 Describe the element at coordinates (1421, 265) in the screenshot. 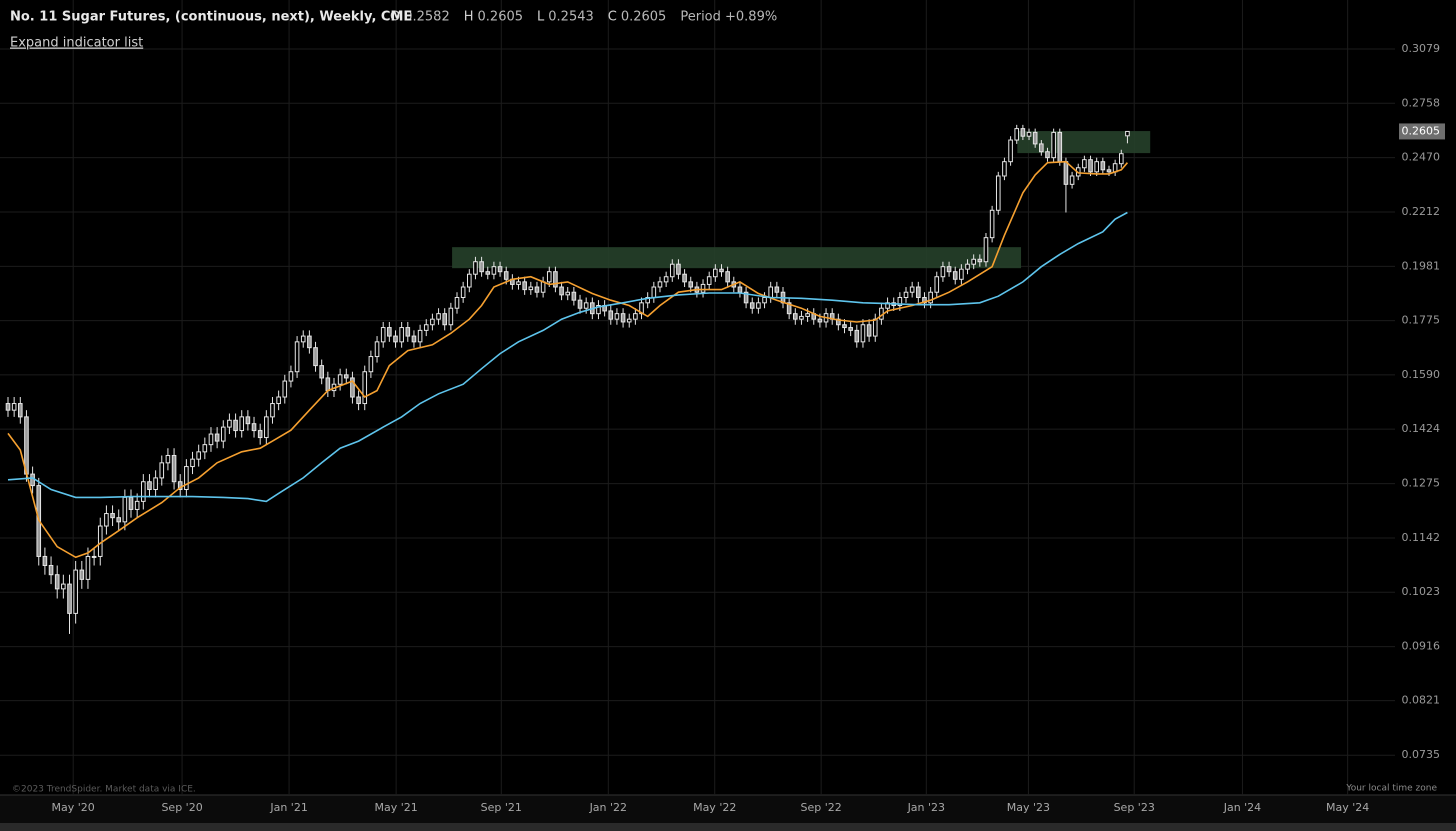

I see `y-tick-label: 0.1981` at that location.